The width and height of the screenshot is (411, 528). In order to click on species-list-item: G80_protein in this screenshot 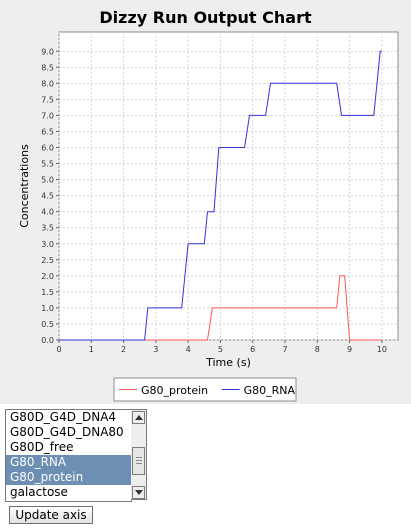, I will do `click(68, 477)`.